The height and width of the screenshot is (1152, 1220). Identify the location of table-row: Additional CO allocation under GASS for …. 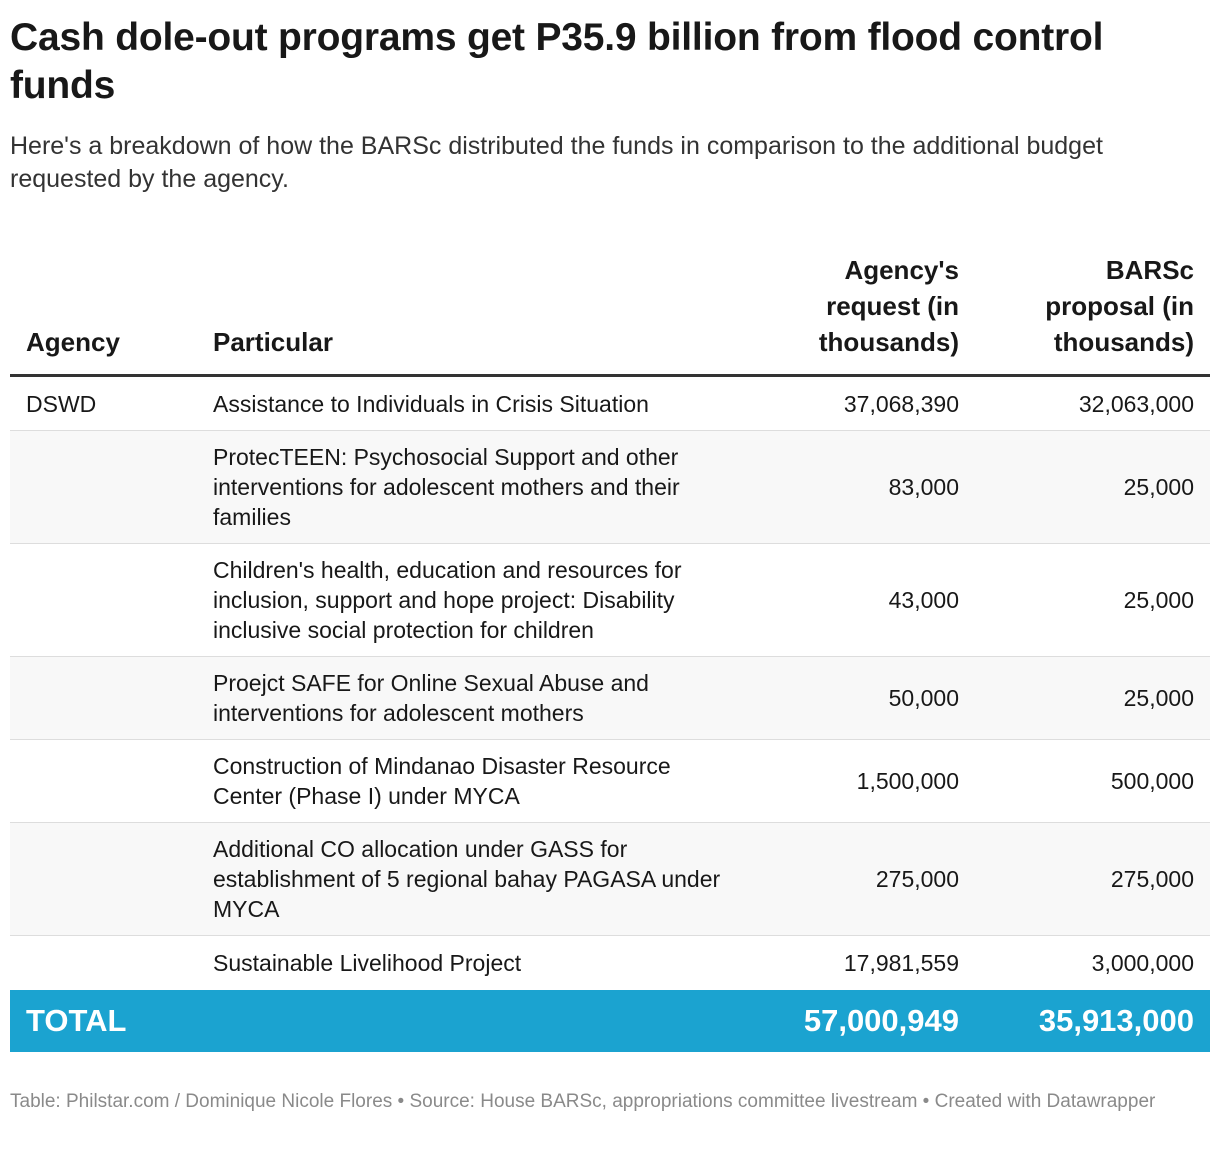
(610, 879).